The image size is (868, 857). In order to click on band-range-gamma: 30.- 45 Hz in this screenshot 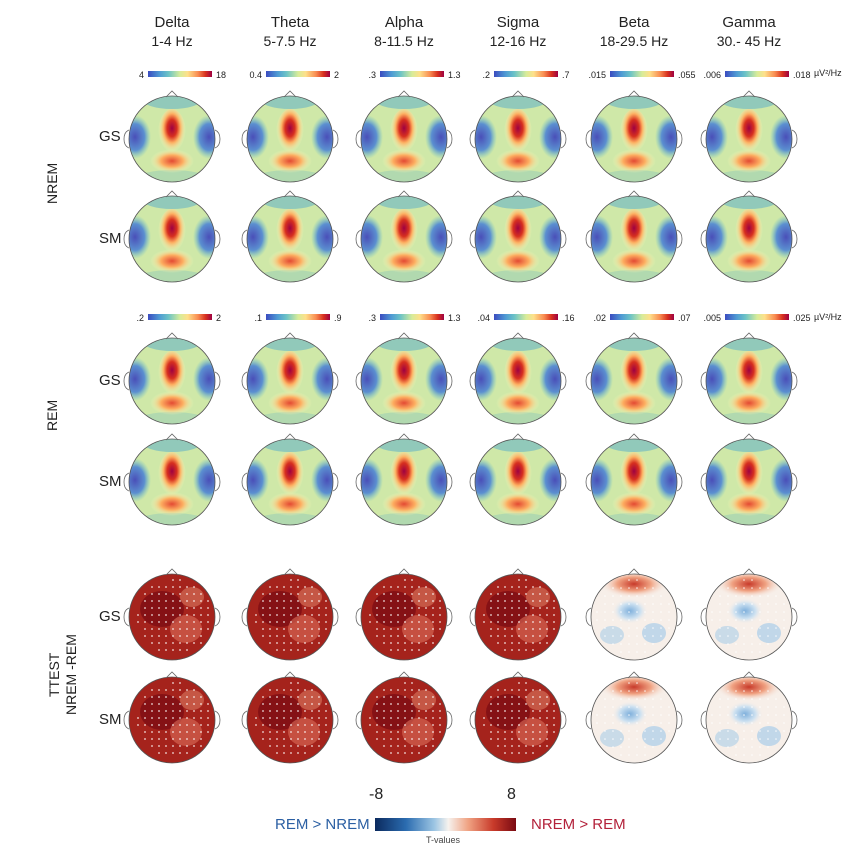, I will do `click(749, 41)`.